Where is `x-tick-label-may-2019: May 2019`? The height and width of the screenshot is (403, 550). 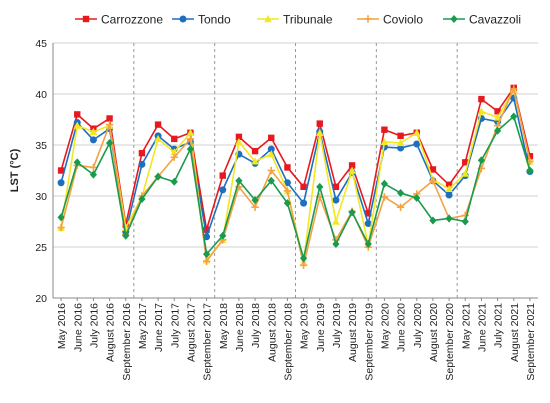 x-tick-label-may-2019: May 2019 is located at coordinates (305, 326).